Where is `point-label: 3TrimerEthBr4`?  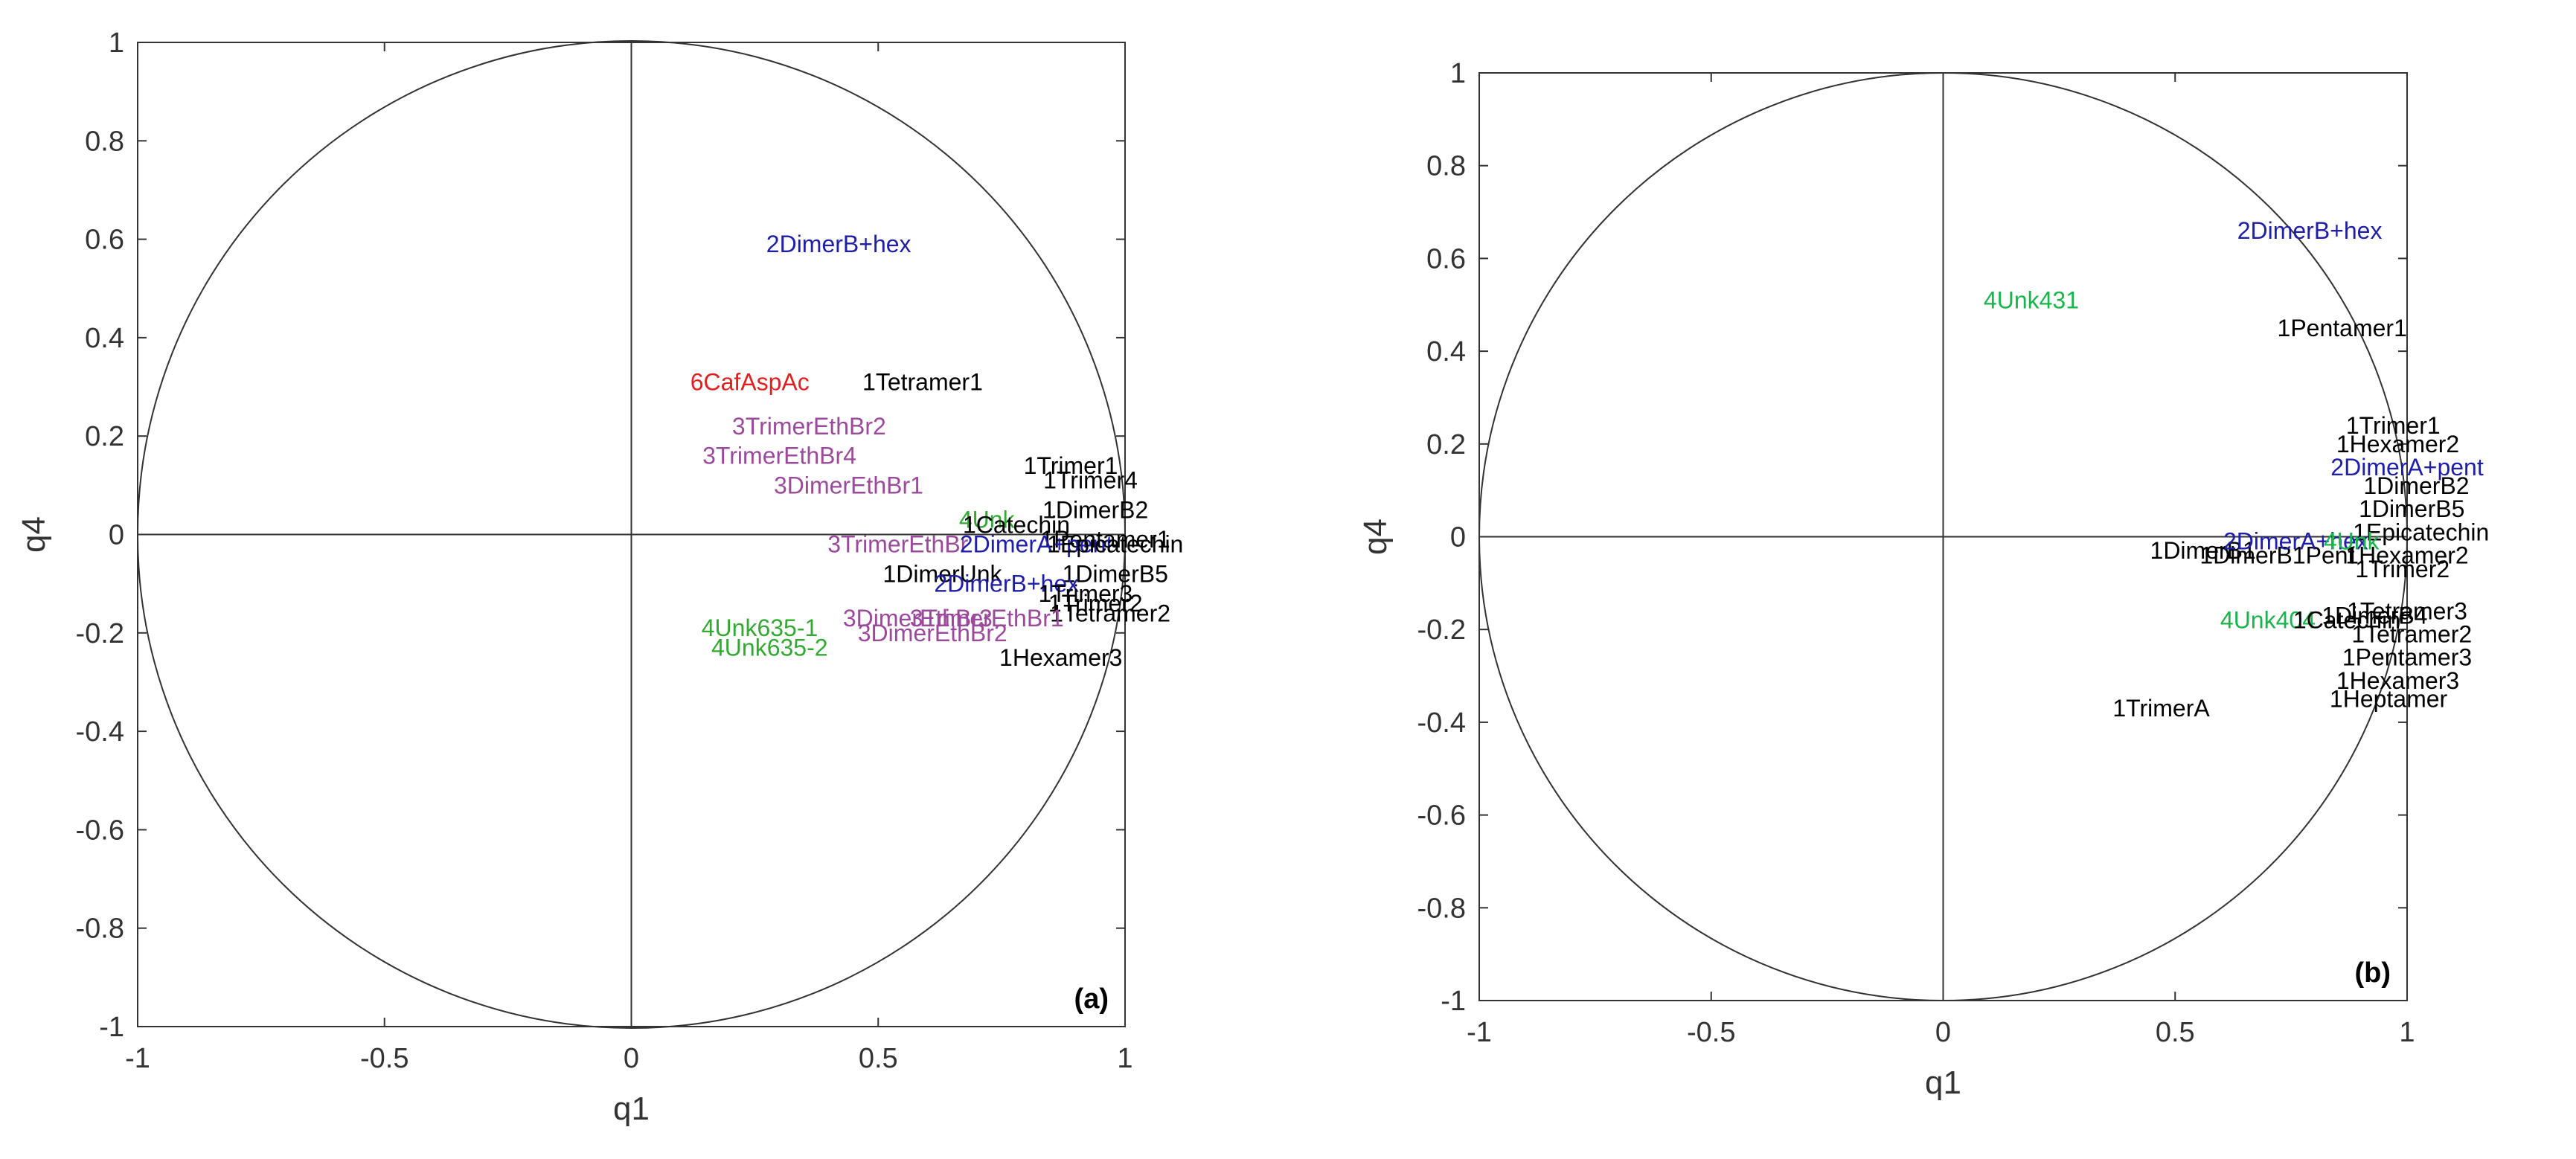
point-label: 3TrimerEthBr4 is located at coordinates (779, 456).